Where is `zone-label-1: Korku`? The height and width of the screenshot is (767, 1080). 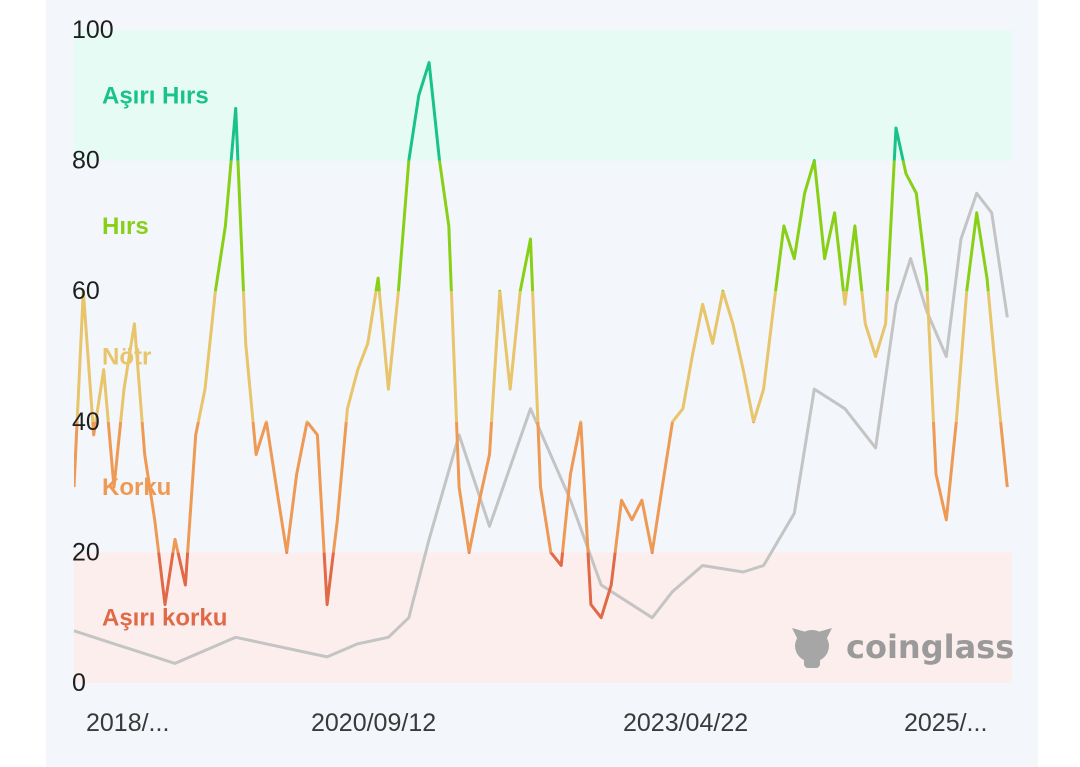
zone-label-1: Korku is located at coordinates (136, 487).